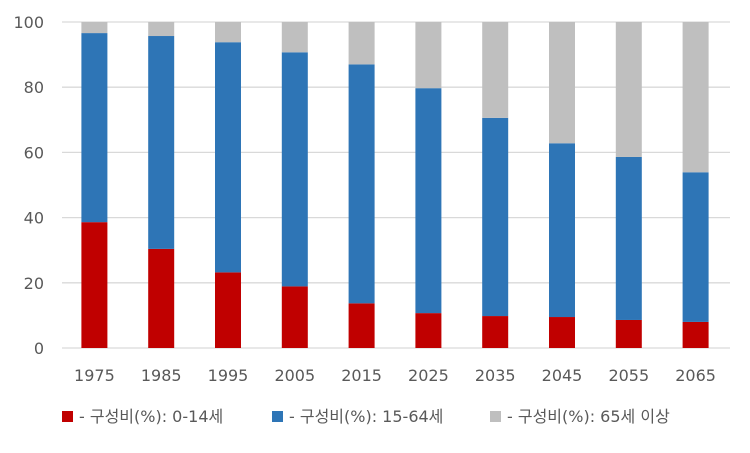 Image resolution: width=750 pixels, height=453 pixels. I want to click on legend-label: - 구성비(%): 65세 이상, so click(588, 416).